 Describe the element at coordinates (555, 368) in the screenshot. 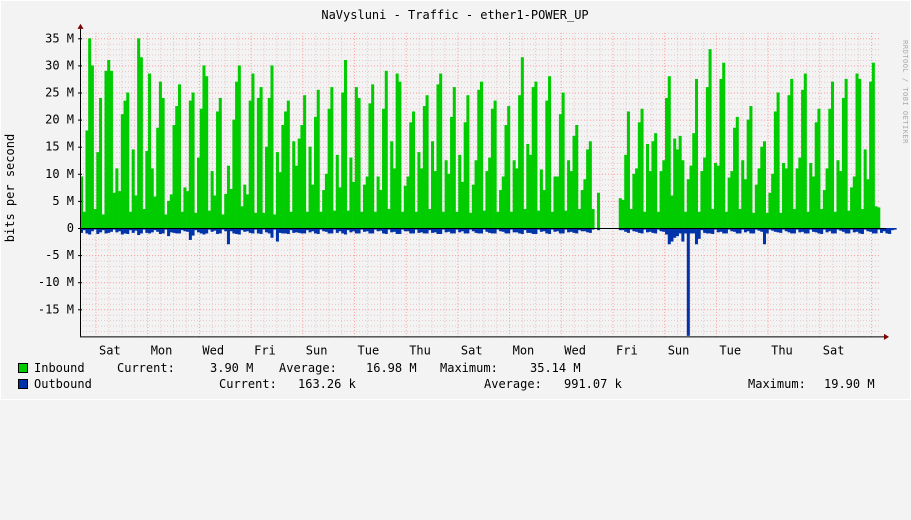

I see `inbound-maximum-value: 35.14 M` at that location.